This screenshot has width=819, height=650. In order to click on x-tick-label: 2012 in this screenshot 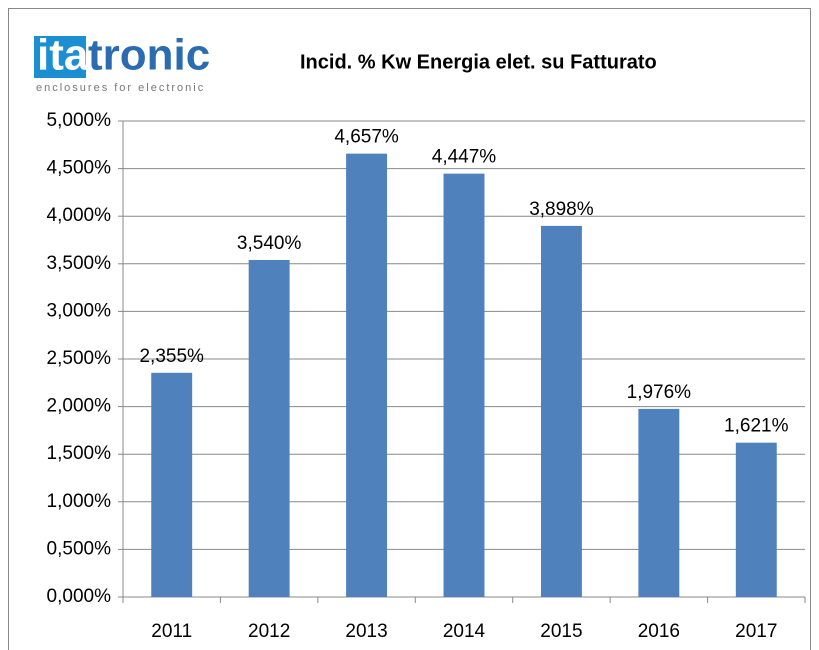, I will do `click(269, 631)`.